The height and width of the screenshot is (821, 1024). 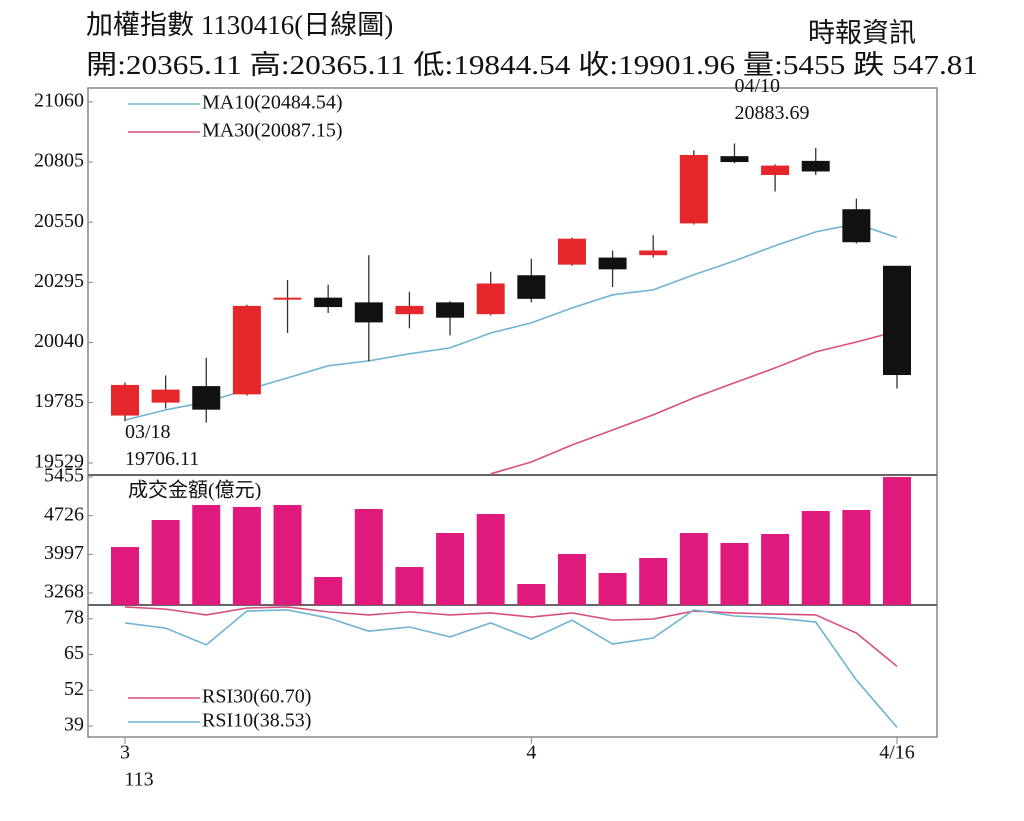 I want to click on annotation-value: 19706.11, so click(x=162, y=459).